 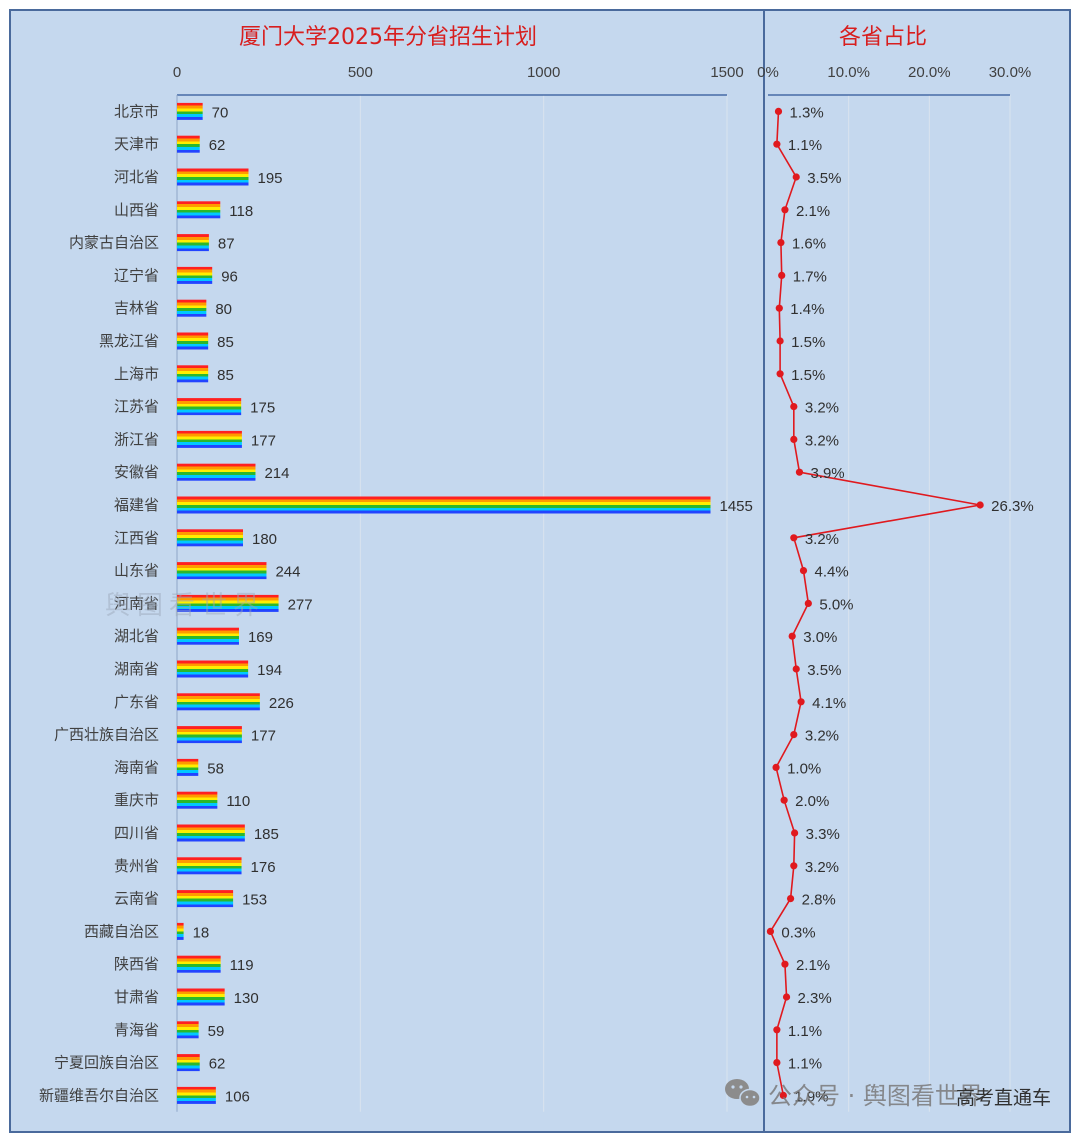 I want to click on category-label: 天津市, so click(x=136, y=144).